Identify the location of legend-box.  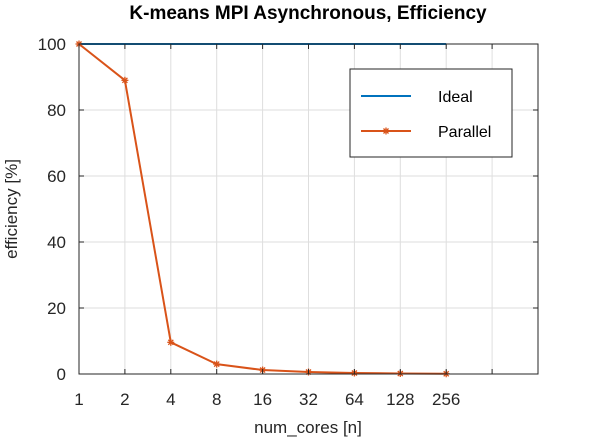
(431, 113).